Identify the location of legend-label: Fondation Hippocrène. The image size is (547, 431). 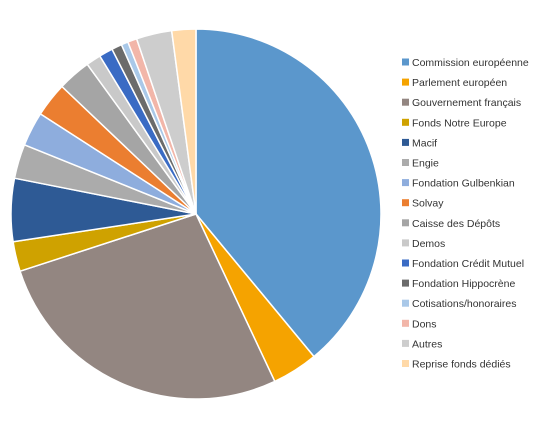
(463, 284).